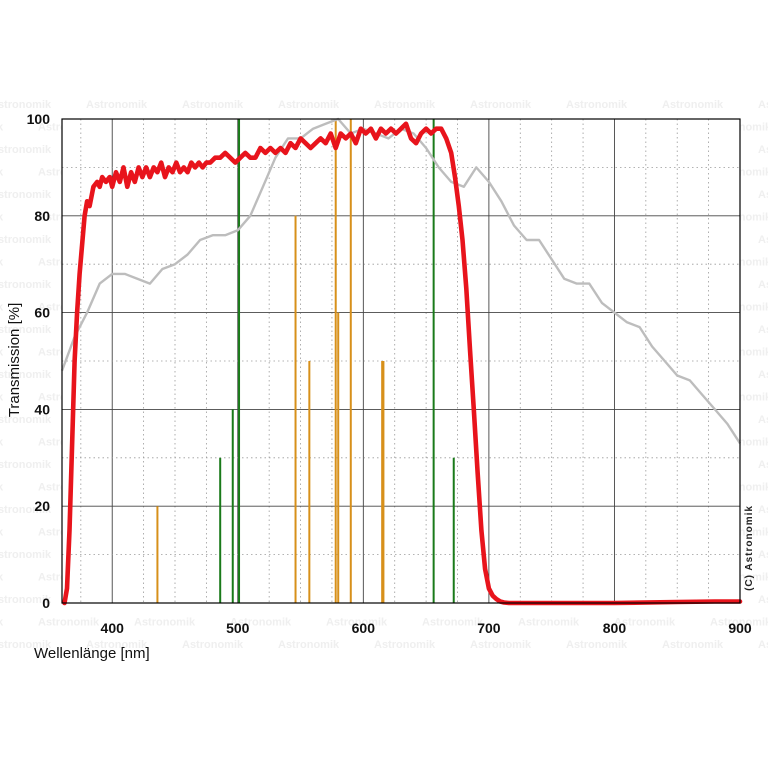 Image resolution: width=768 pixels, height=768 pixels. Describe the element at coordinates (39, 361) in the screenshot. I see `y-tick-labels: 0 20 40 60 80 100` at that location.